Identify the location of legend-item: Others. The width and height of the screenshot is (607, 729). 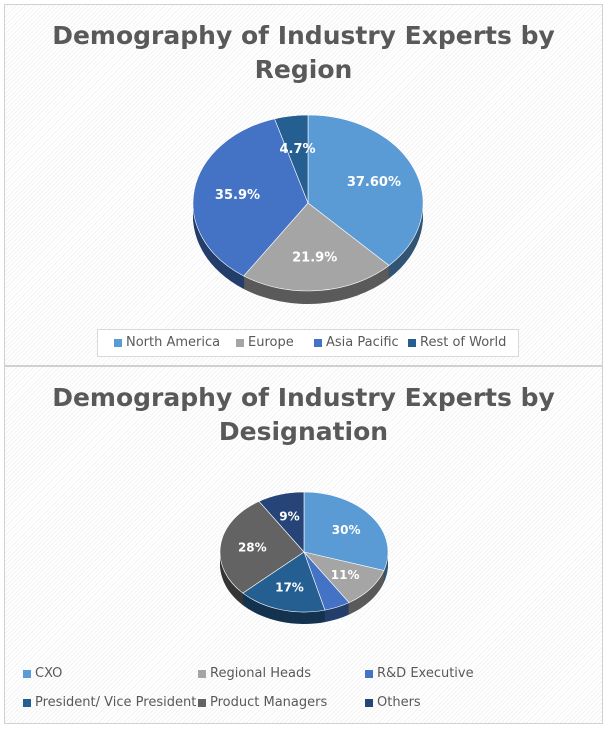
(393, 702).